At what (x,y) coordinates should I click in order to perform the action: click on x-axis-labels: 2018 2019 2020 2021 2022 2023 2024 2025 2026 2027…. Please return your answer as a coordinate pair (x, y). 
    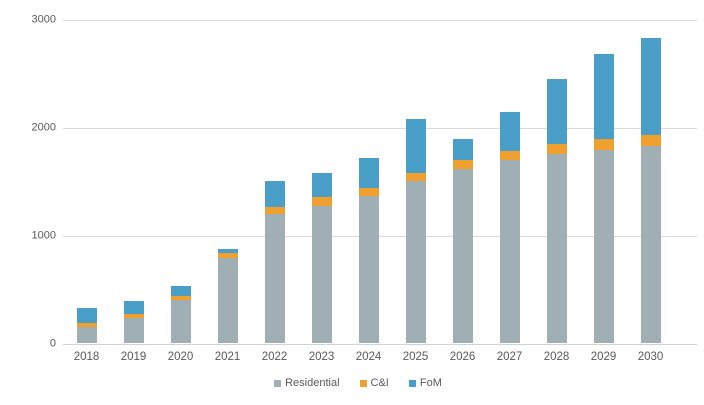
    Looking at the image, I should click on (380, 359).